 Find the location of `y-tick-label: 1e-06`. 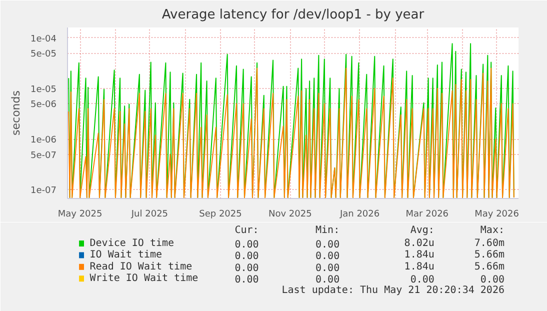

y-tick-label: 1e-06 is located at coordinates (43, 141).